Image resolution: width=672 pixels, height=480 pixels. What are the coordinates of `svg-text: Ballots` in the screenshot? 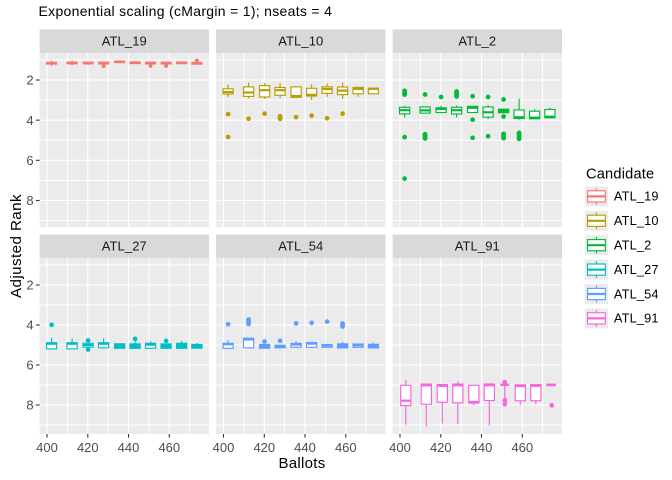 It's located at (301, 463).